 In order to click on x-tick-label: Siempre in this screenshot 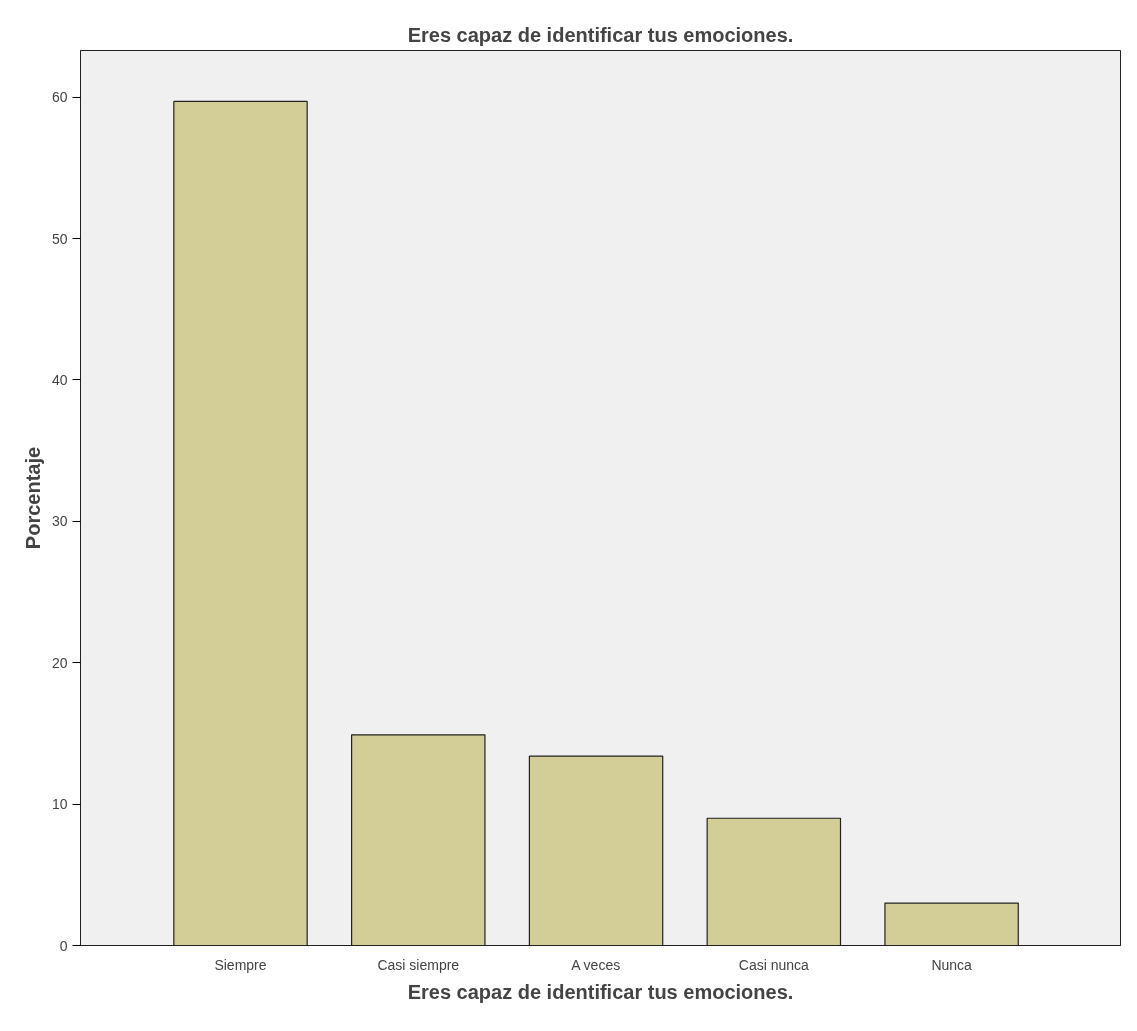, I will do `click(240, 964)`.